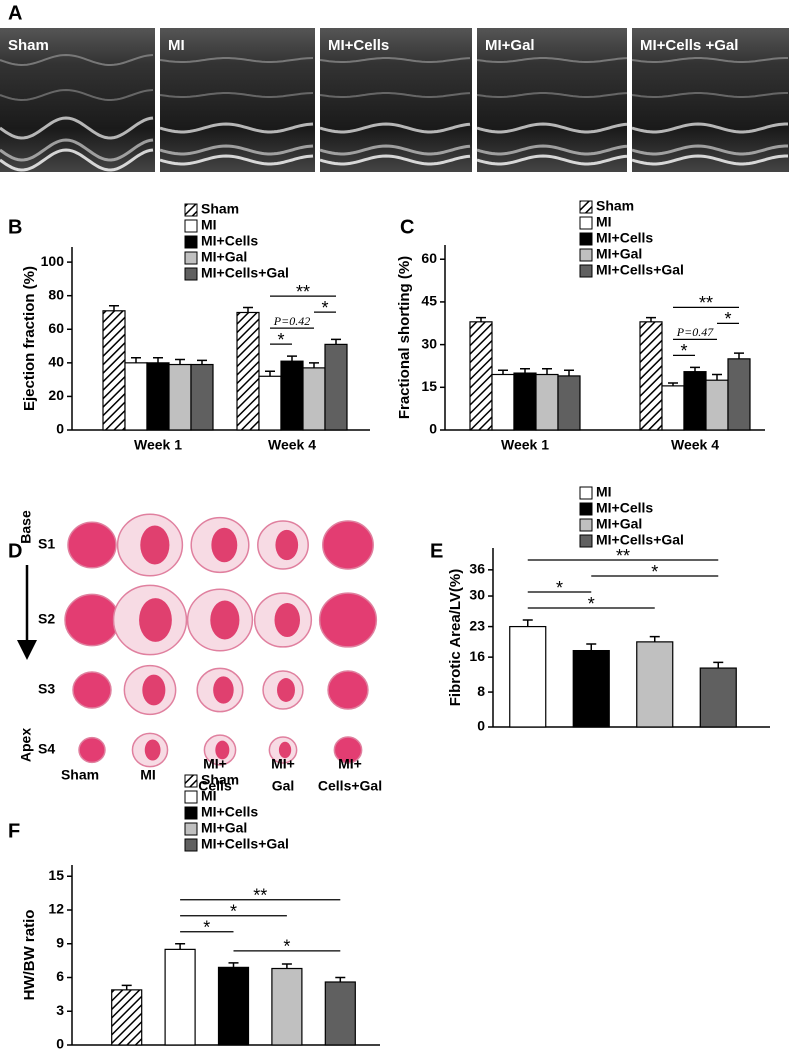  Describe the element at coordinates (56, 294) in the screenshot. I see `y-tick-label: 80` at that location.